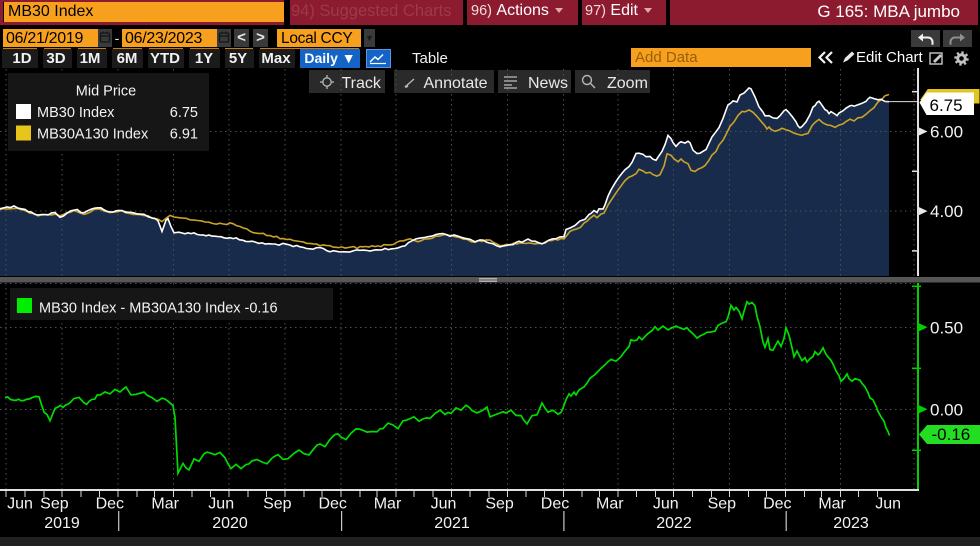 Image resolution: width=980 pixels, height=546 pixels. What do you see at coordinates (951, 434) in the screenshot?
I see `svg-text: -0.16` at bounding box center [951, 434].